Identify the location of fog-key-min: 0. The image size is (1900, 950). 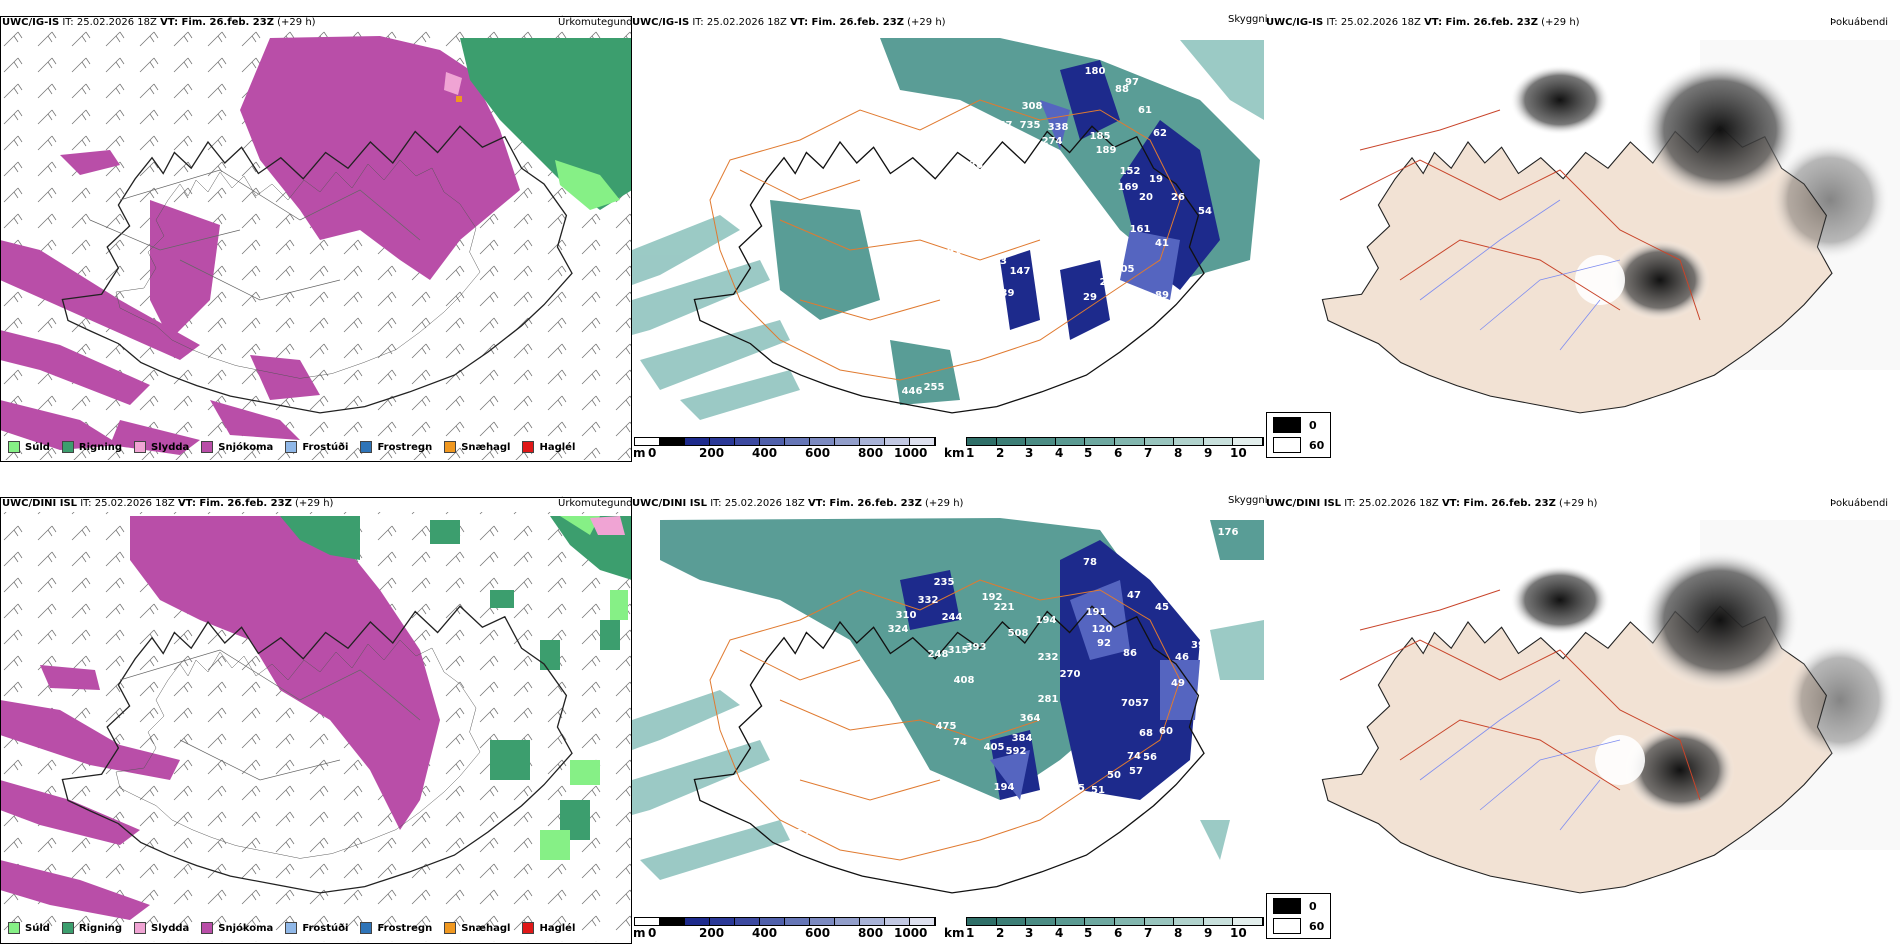
(1313, 425).